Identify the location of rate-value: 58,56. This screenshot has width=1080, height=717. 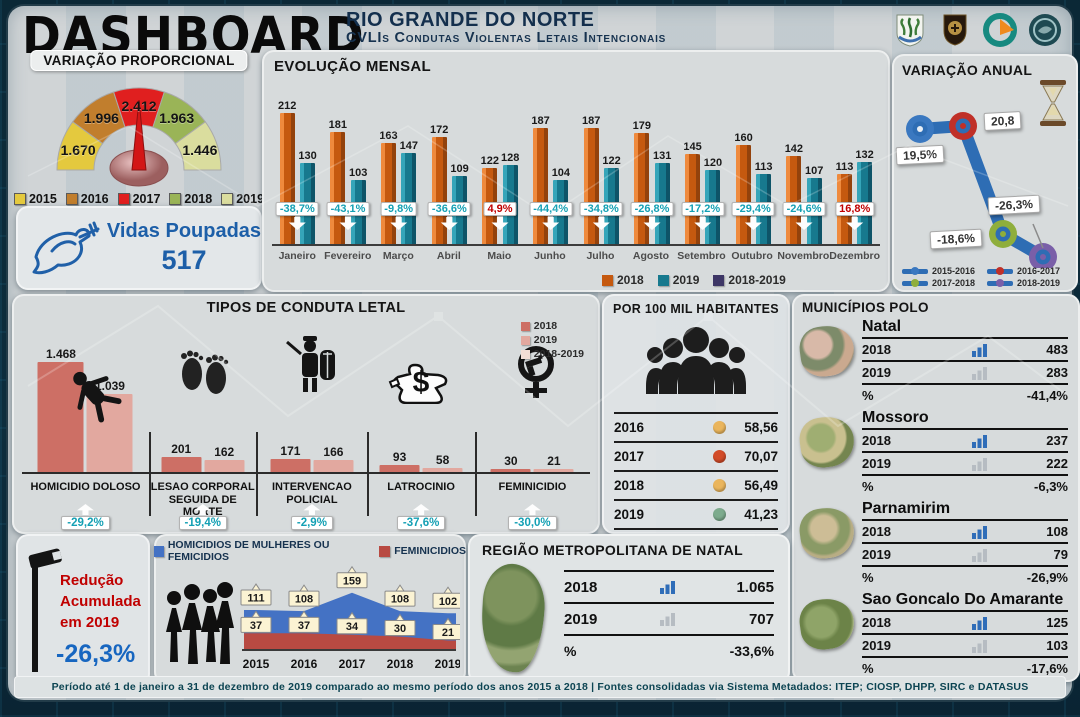
(761, 427).